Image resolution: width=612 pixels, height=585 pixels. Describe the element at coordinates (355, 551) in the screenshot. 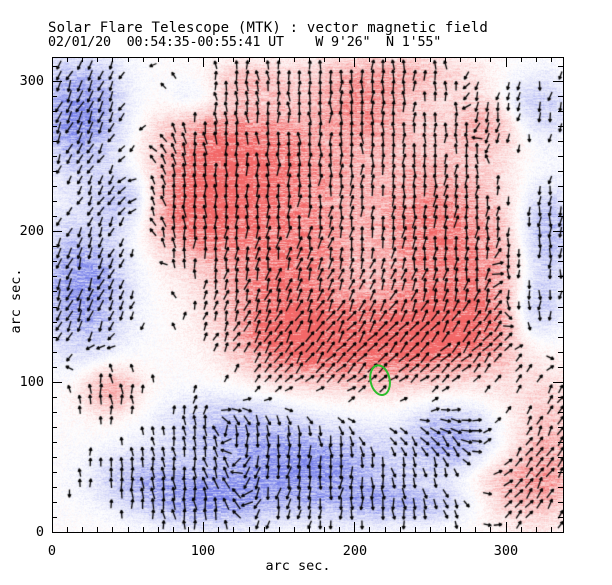

I see `x-tick-label-200: 200` at that location.